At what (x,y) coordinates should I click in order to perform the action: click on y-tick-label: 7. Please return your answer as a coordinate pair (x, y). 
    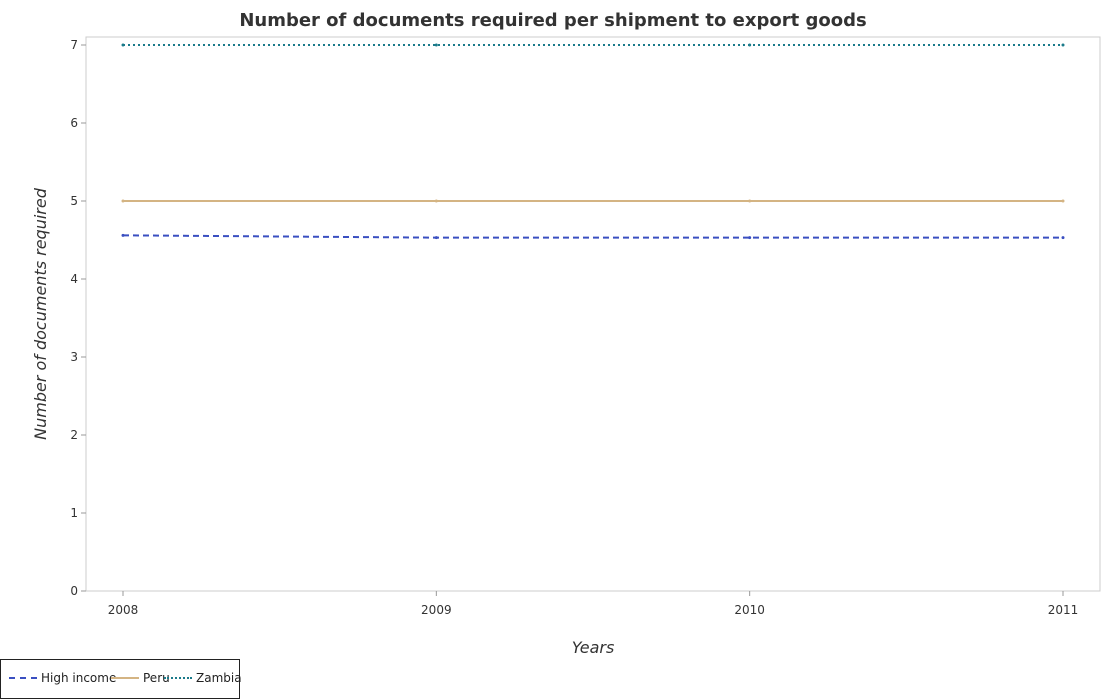
    Looking at the image, I should click on (74, 45).